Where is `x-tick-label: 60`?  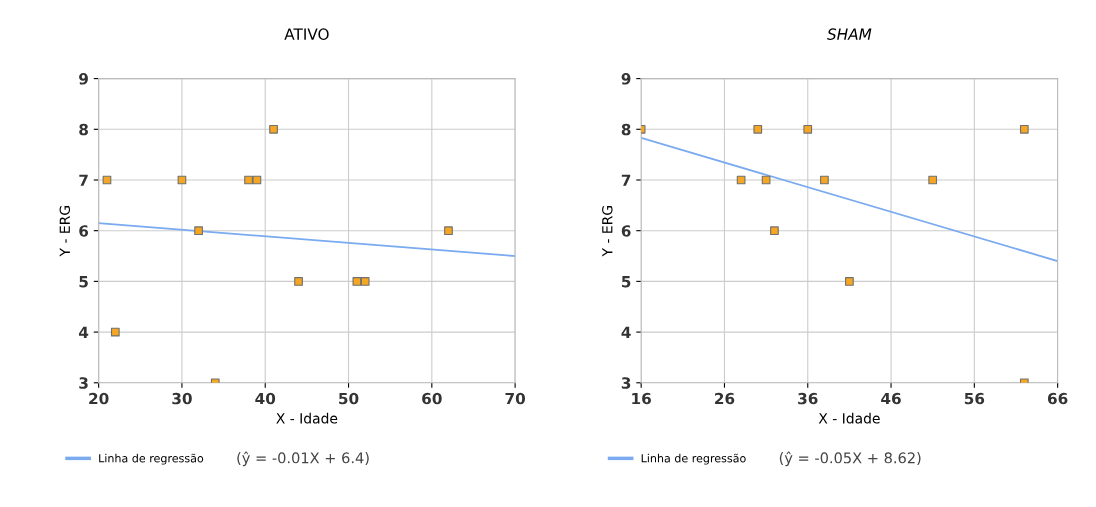 x-tick-label: 60 is located at coordinates (432, 398).